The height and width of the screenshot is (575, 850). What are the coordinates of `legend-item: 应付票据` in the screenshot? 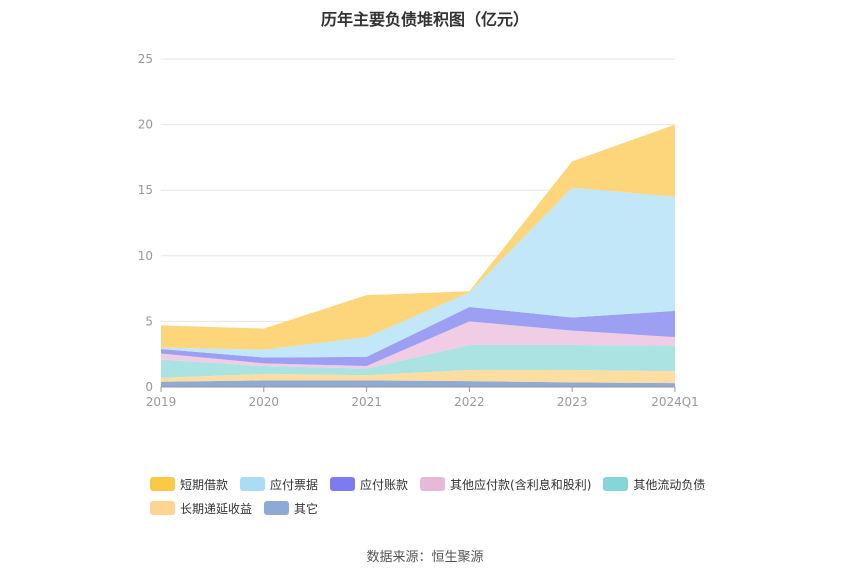 It's located at (279, 484).